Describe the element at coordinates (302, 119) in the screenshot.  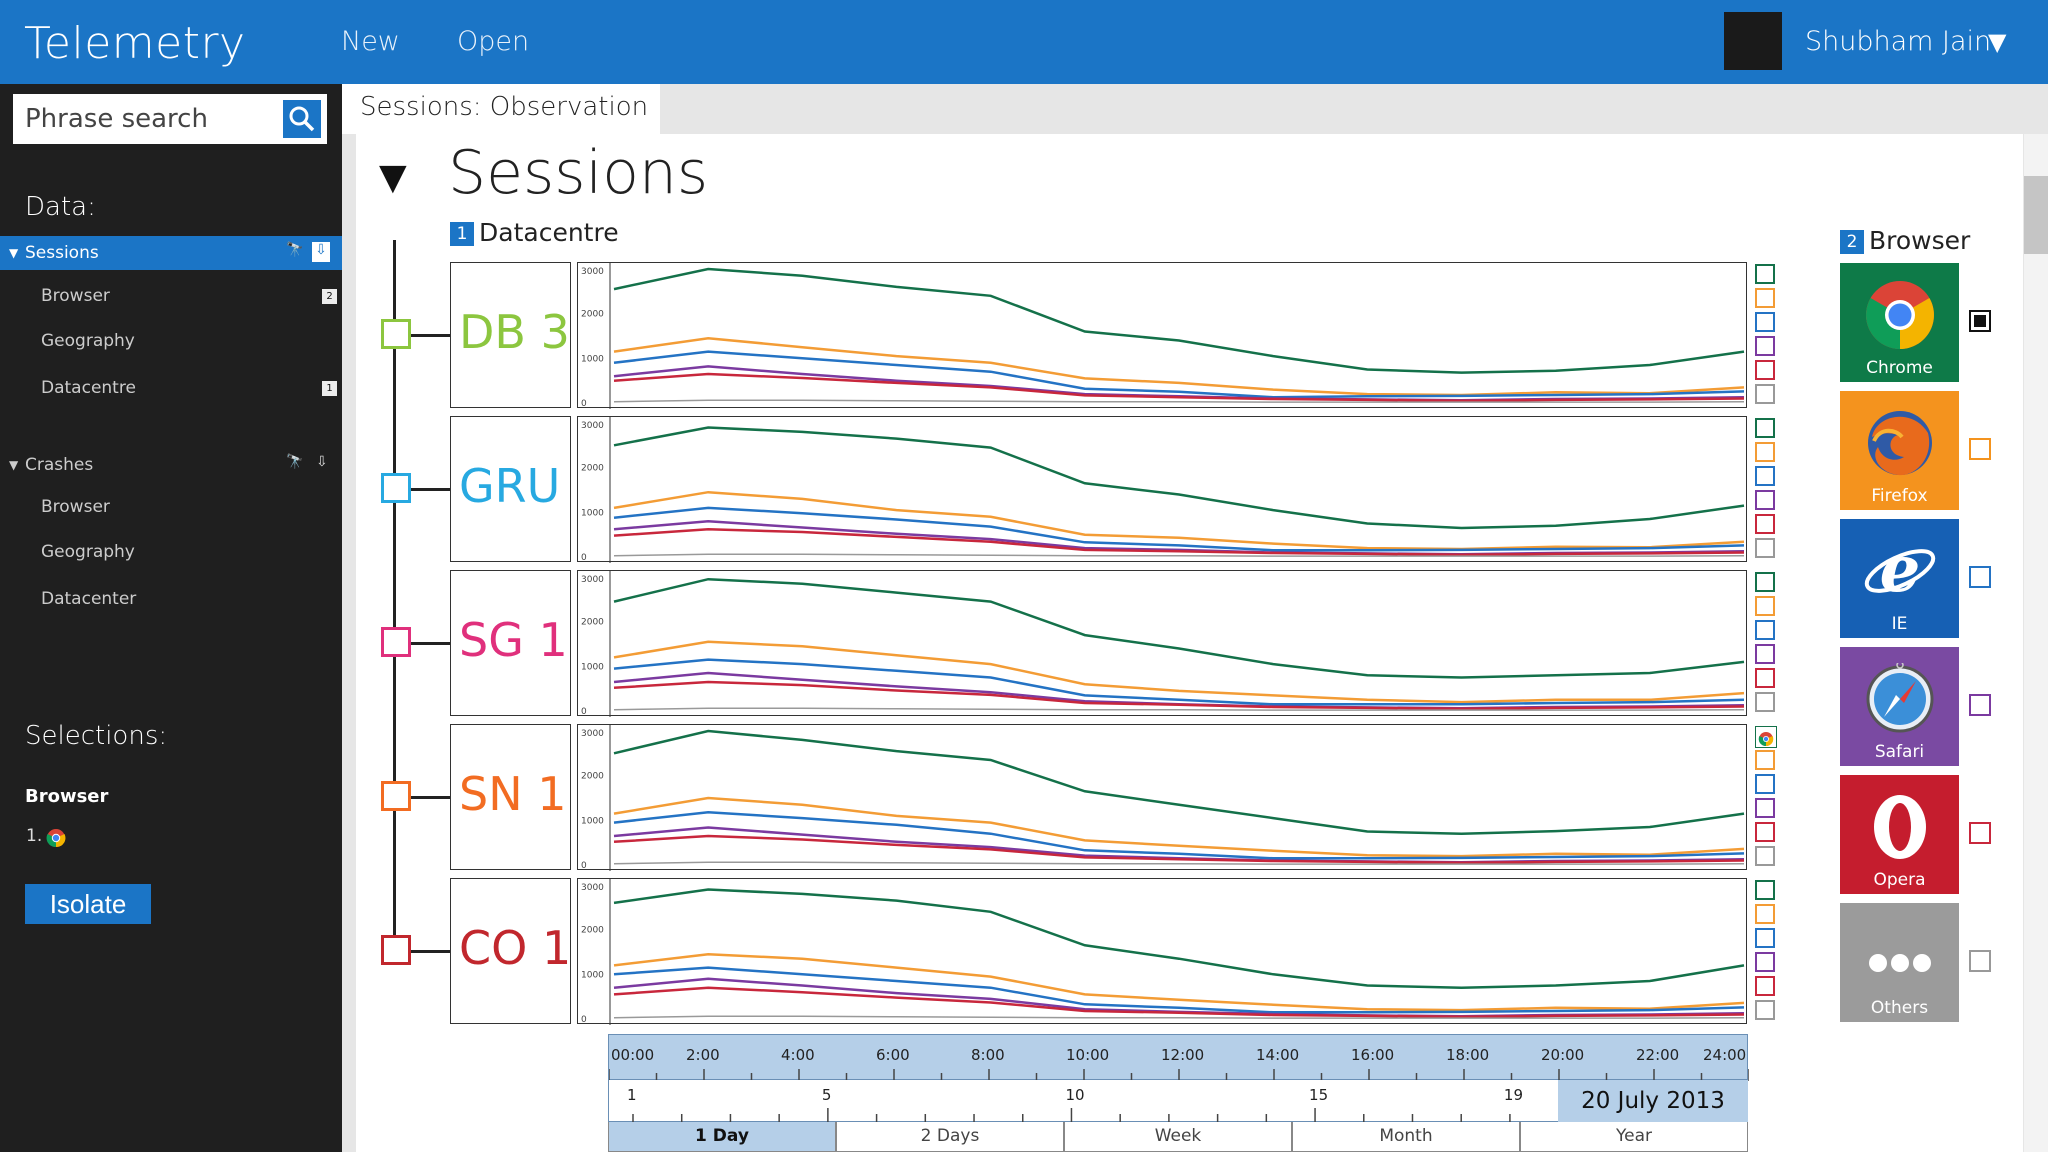
I see `search-button` at that location.